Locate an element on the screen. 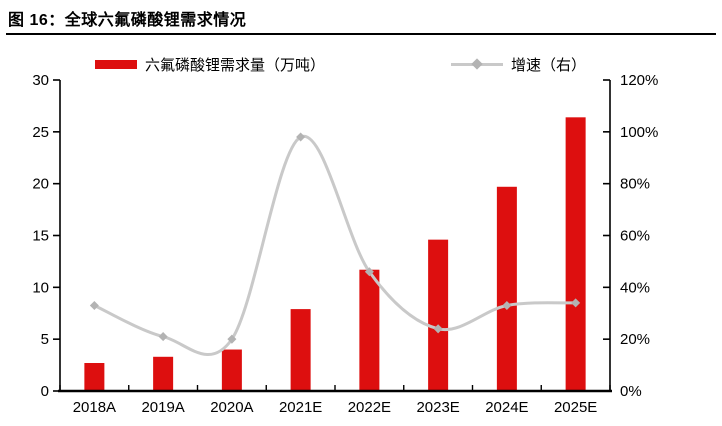 This screenshot has width=722, height=426. x-category-label: 2021E is located at coordinates (300, 407).